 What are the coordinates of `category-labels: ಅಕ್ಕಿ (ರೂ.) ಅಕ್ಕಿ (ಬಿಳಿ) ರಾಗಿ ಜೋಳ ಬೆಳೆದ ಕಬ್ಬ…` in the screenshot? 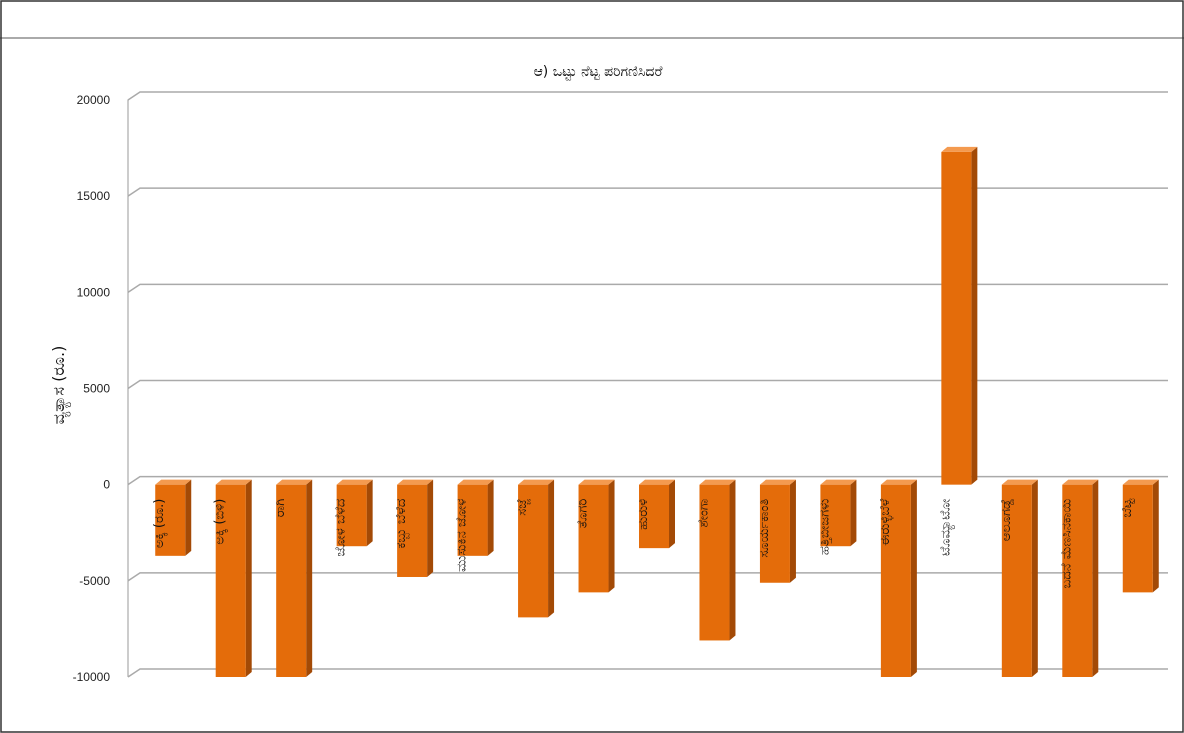 It's located at (643, 543).